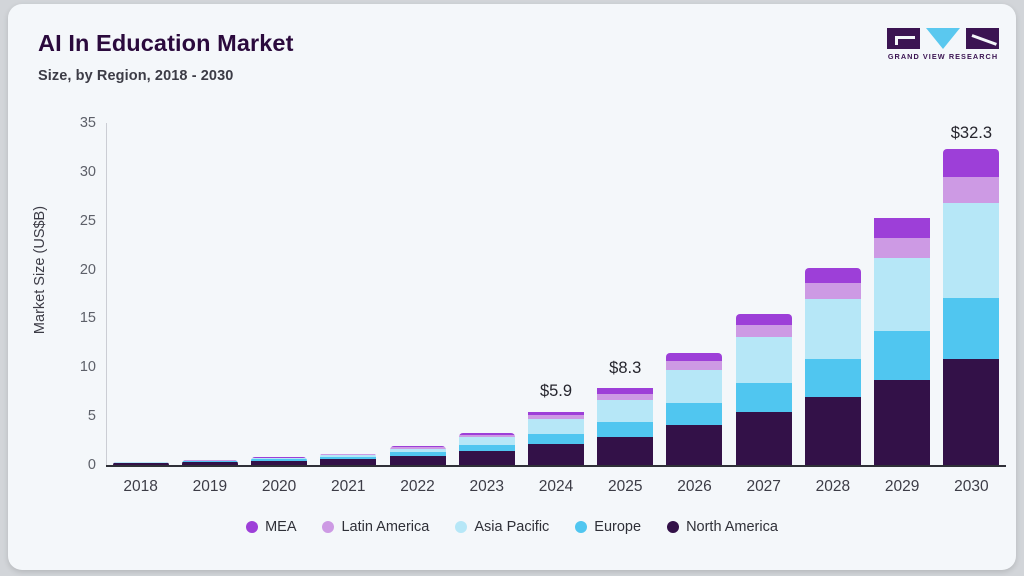  I want to click on legend-item-asia-pacific: Asia Pacific, so click(502, 527).